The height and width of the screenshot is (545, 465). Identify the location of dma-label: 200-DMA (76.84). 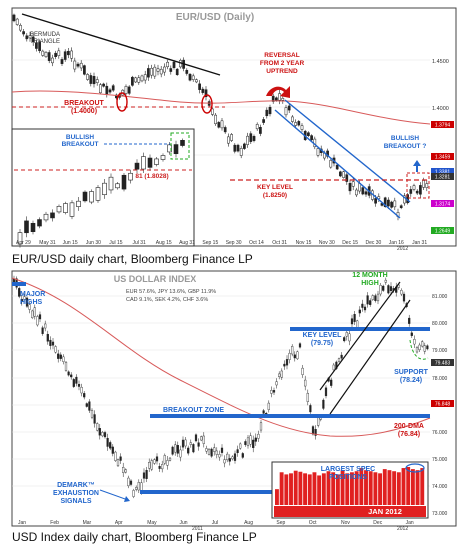
(409, 430).